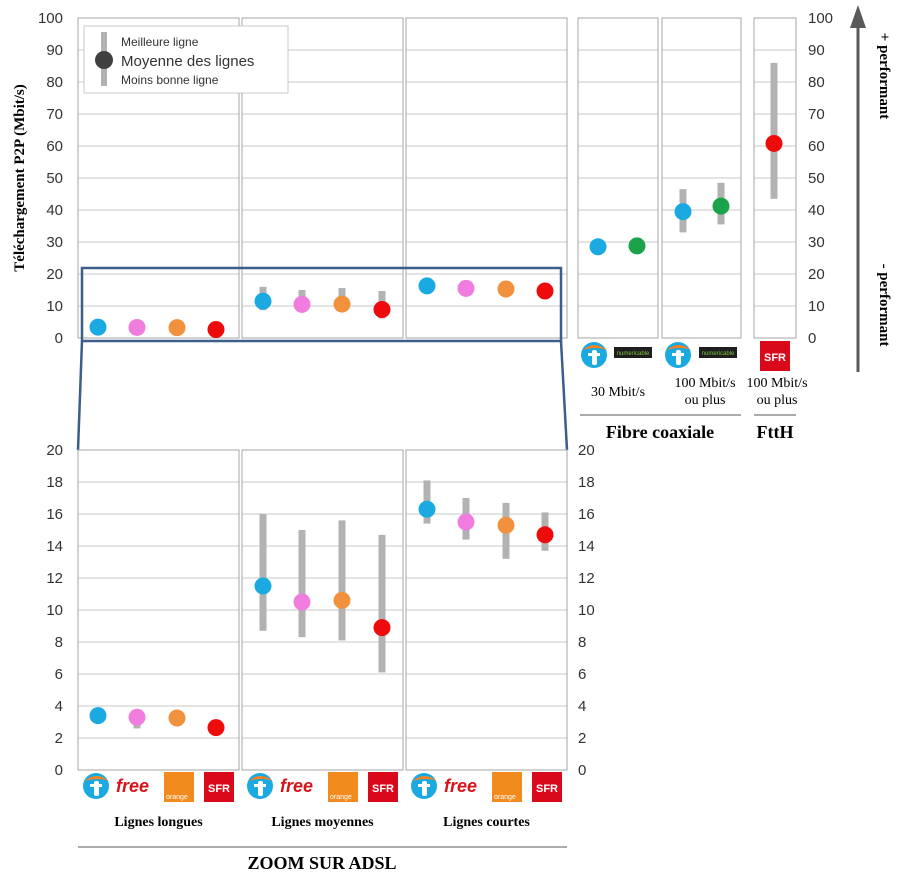 The image size is (898, 879). Describe the element at coordinates (586, 514) in the screenshot. I see `zoom-chart-right-tick: 16` at that location.